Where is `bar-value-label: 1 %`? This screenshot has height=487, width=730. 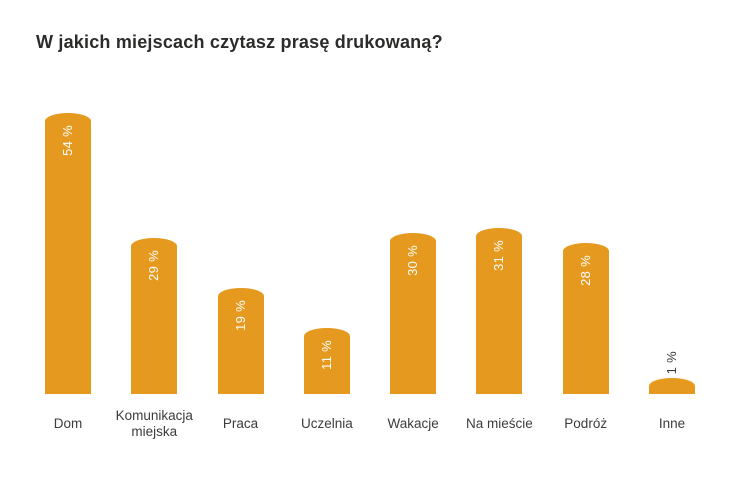 bar-value-label: 1 % is located at coordinates (671, 362).